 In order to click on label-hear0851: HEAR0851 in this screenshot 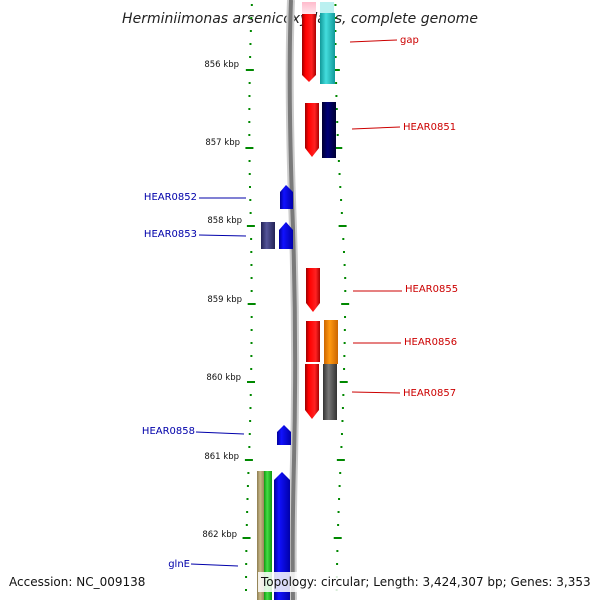, I will do `click(429, 127)`.